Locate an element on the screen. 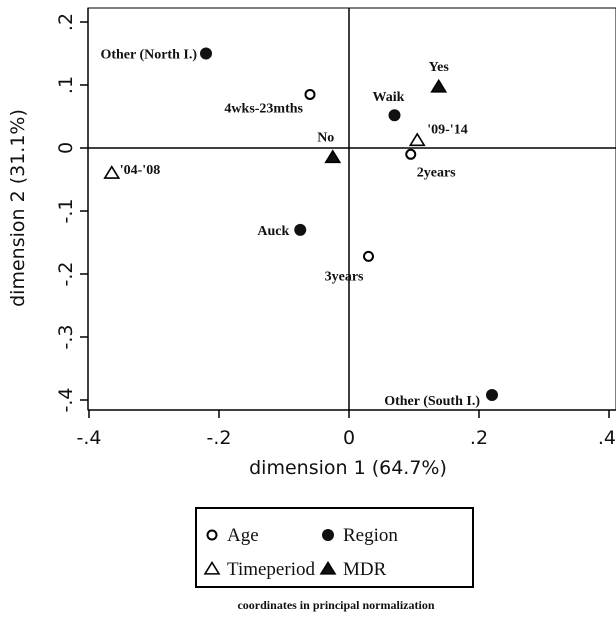 The width and height of the screenshot is (616, 620). y-tick-label: -.1 is located at coordinates (66, 211).